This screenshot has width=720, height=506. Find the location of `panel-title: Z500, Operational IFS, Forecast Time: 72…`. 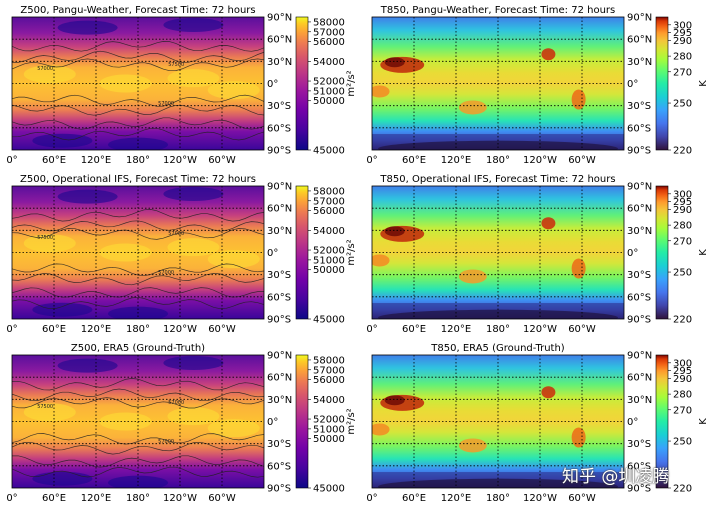

panel-title: Z500, Operational IFS, Forecast Time: 72… is located at coordinates (138, 179).